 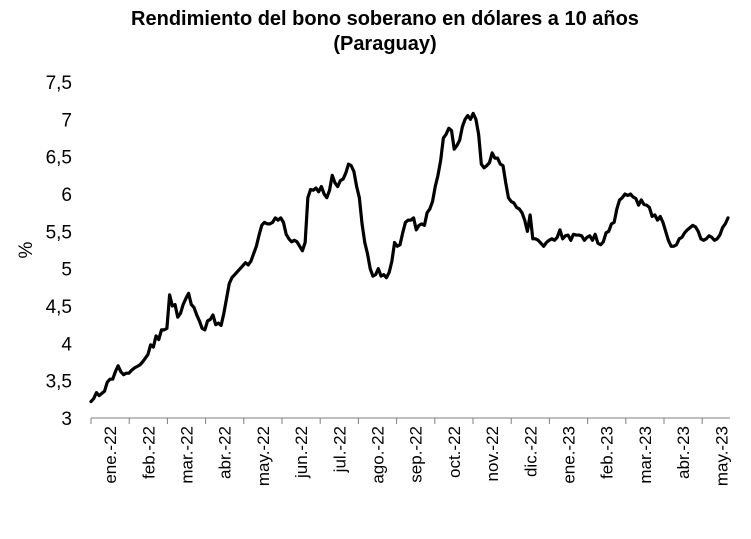 What do you see at coordinates (530, 451) in the screenshot?
I see `x-tick-label: dic.-22` at bounding box center [530, 451].